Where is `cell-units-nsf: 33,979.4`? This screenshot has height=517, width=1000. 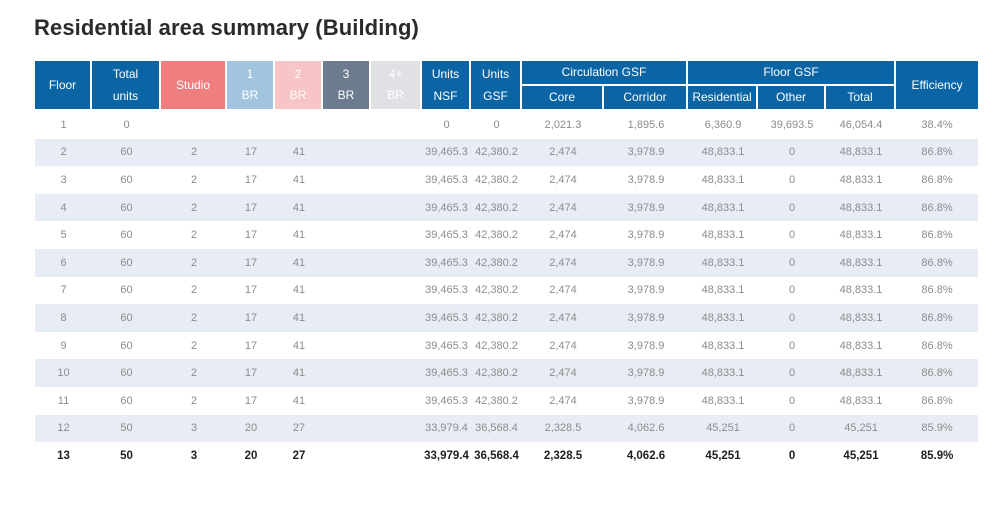 cell-units-nsf: 33,979.4 is located at coordinates (446, 428).